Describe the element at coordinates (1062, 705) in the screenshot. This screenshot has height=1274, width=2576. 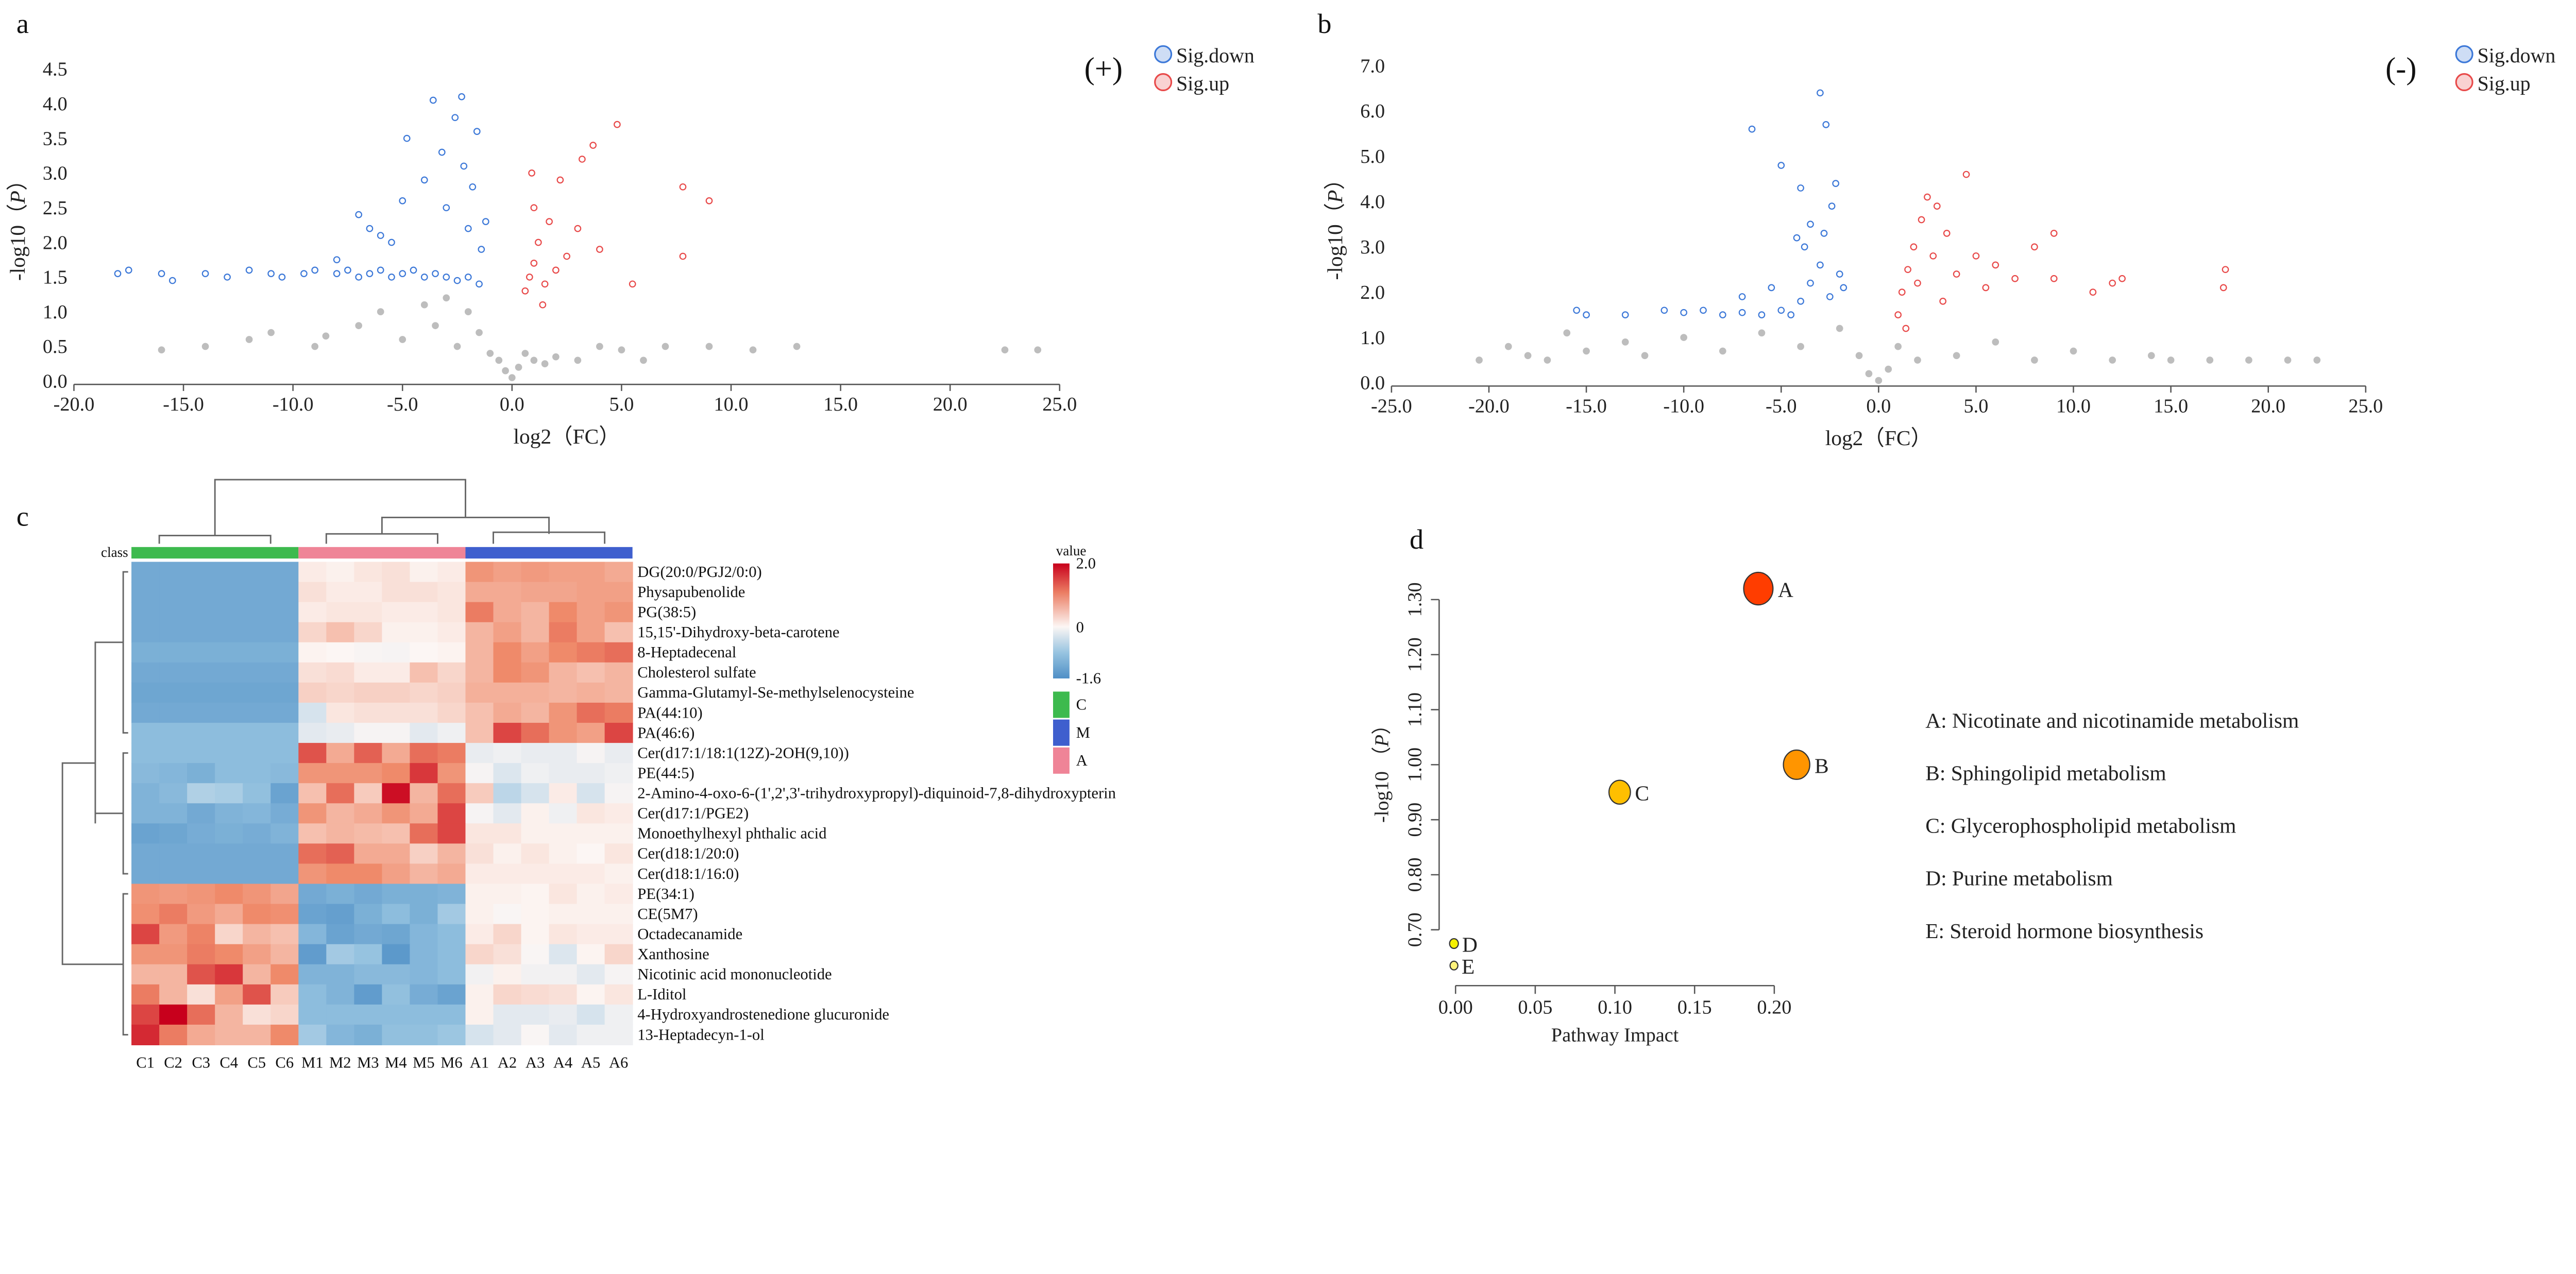
I see `class-legend-swatch` at that location.